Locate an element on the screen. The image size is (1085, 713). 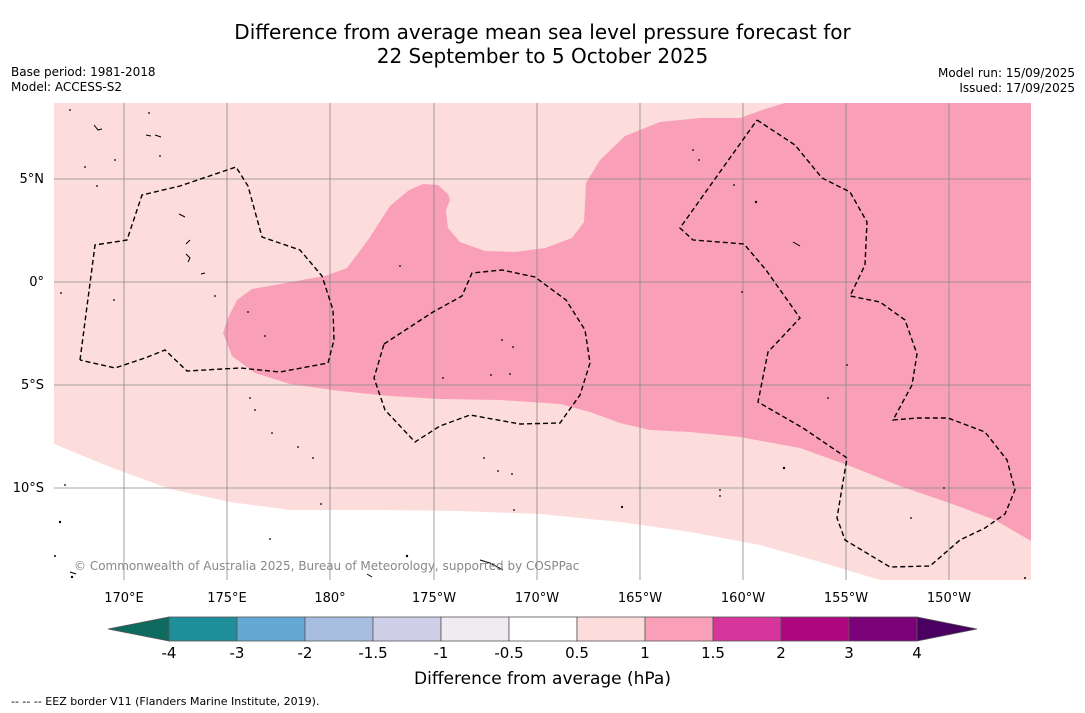
colorbar-tick: 1.5 is located at coordinates (713, 653).